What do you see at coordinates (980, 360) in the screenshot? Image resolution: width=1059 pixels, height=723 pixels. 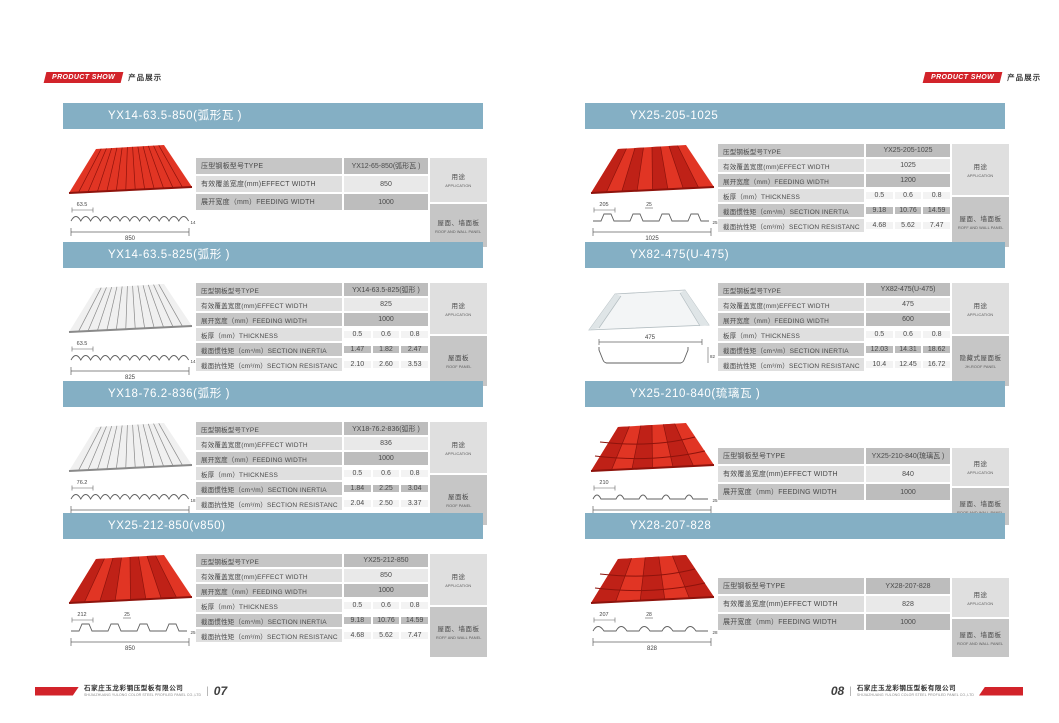 I see `application-usage: 隐藏式屋面板 JH-ROOF PANEL` at bounding box center [980, 360].